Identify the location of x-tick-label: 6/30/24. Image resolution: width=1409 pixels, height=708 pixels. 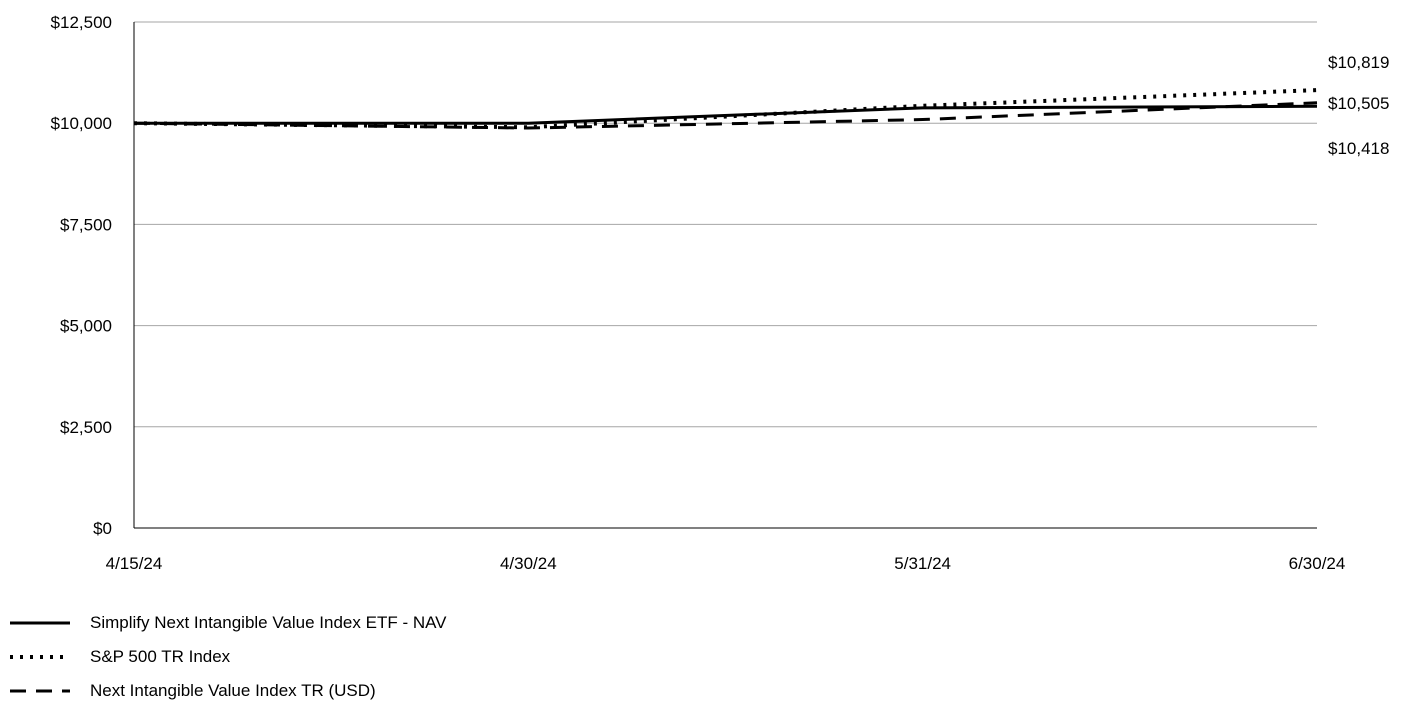
(1317, 563).